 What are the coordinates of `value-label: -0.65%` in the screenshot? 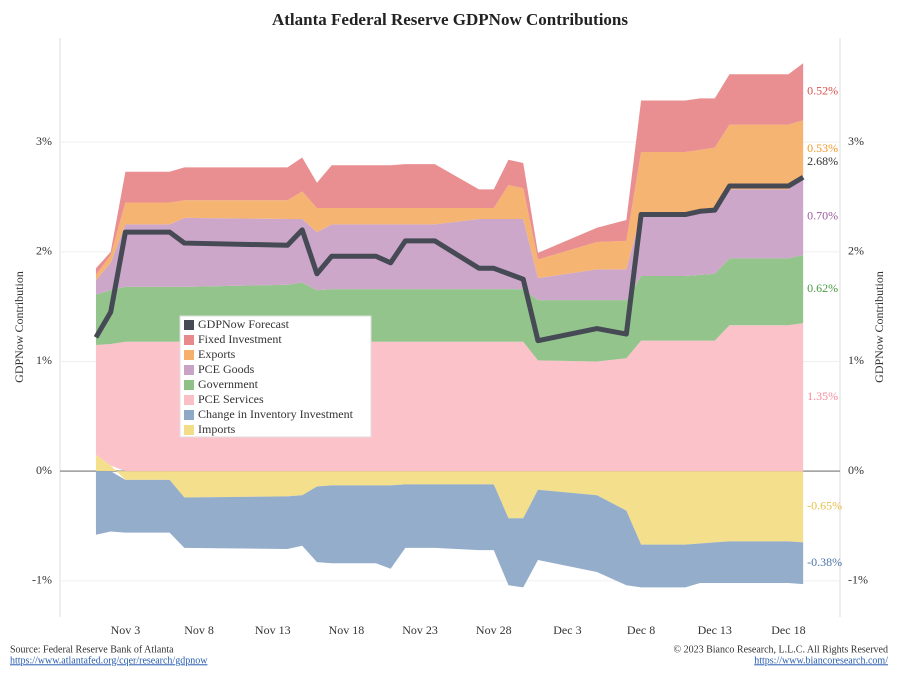 It's located at (824, 506).